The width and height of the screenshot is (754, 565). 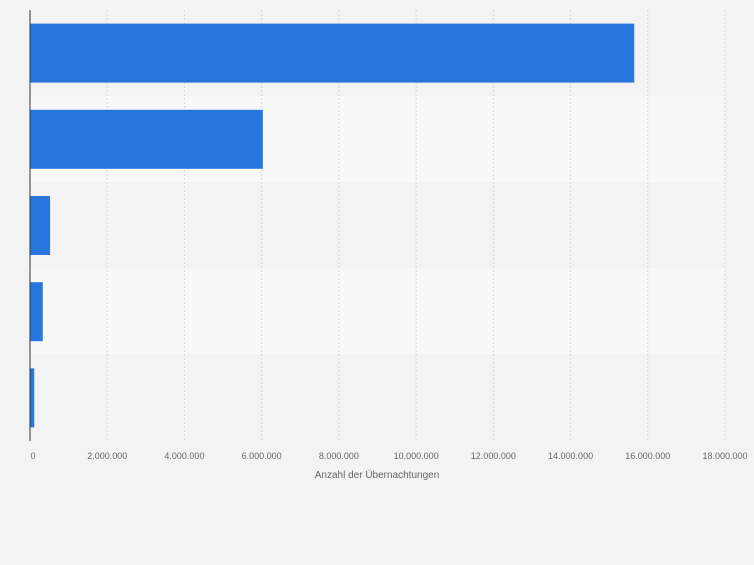 I want to click on x-tick-label: 6.000.000, so click(x=262, y=456).